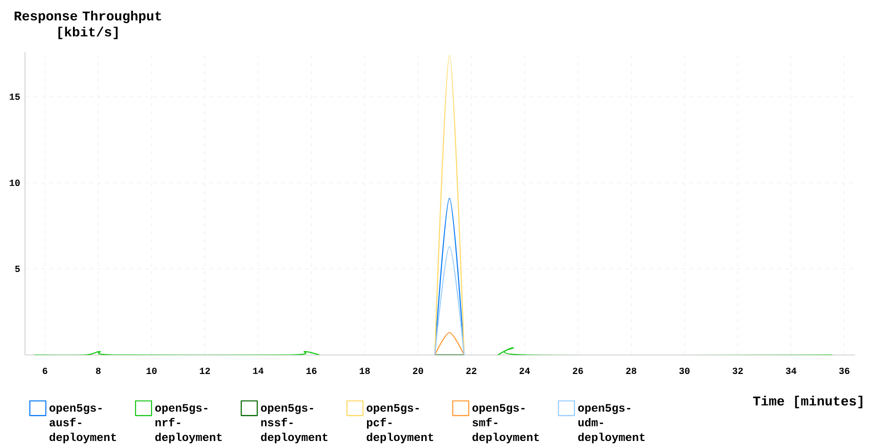  Describe the element at coordinates (294, 424) in the screenshot. I see `legend-label: open5gs-nssf-deployment` at that location.